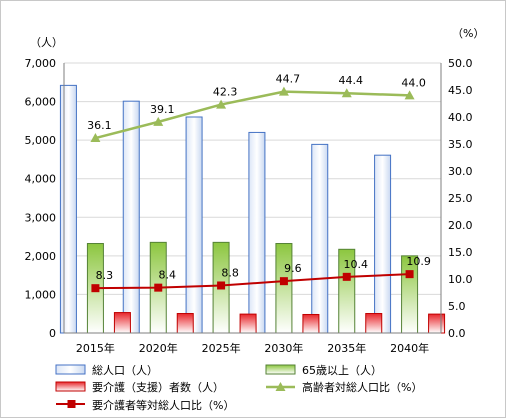 This screenshot has height=418, width=506. I want to click on x-tick-label: 2020年, so click(158, 348).